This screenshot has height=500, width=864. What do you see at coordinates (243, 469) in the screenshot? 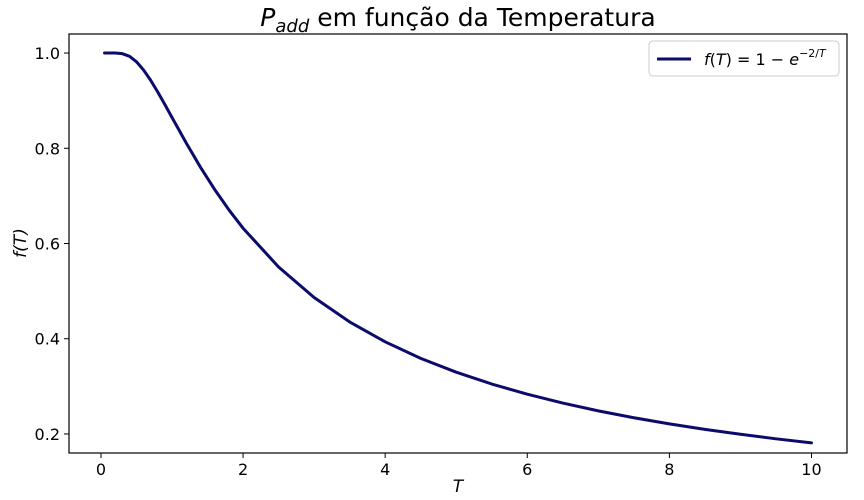
I see `x-tick-label: 2` at bounding box center [243, 469].